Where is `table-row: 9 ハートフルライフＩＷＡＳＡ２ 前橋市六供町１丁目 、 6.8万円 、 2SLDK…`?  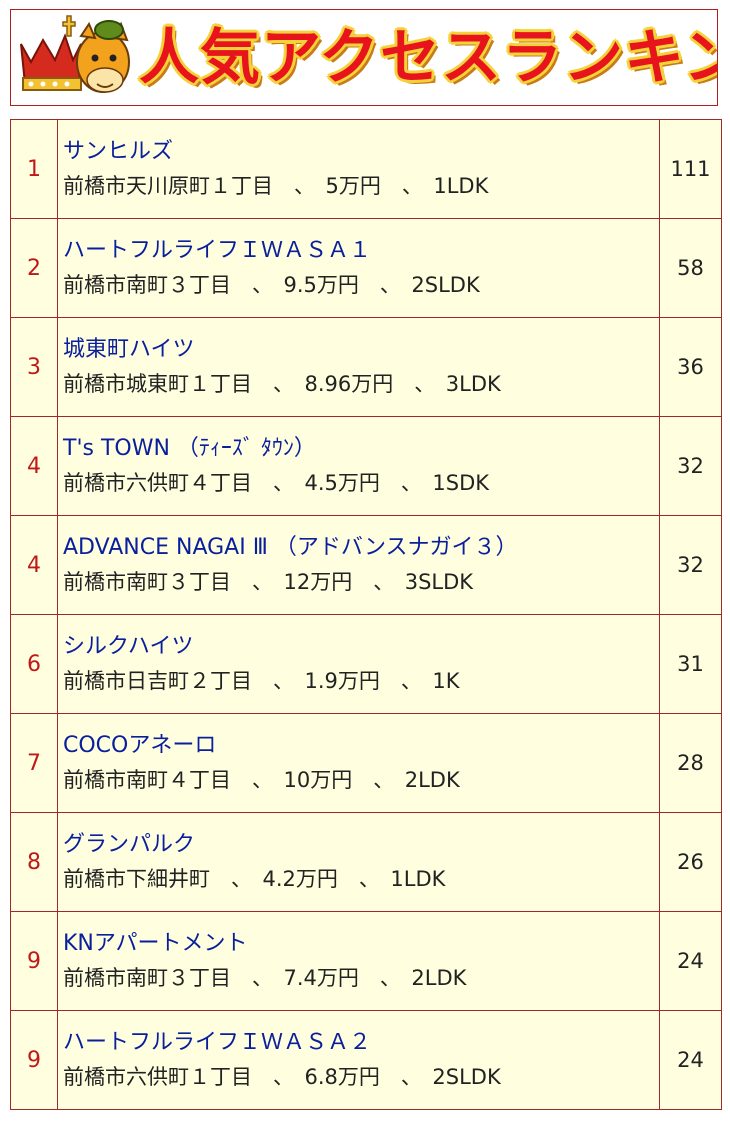 table-row: 9 ハートフルライフＩＷＡＳＡ２ 前橋市六供町１丁目 、 6.8万円 、 2SLDK… is located at coordinates (366, 1060).